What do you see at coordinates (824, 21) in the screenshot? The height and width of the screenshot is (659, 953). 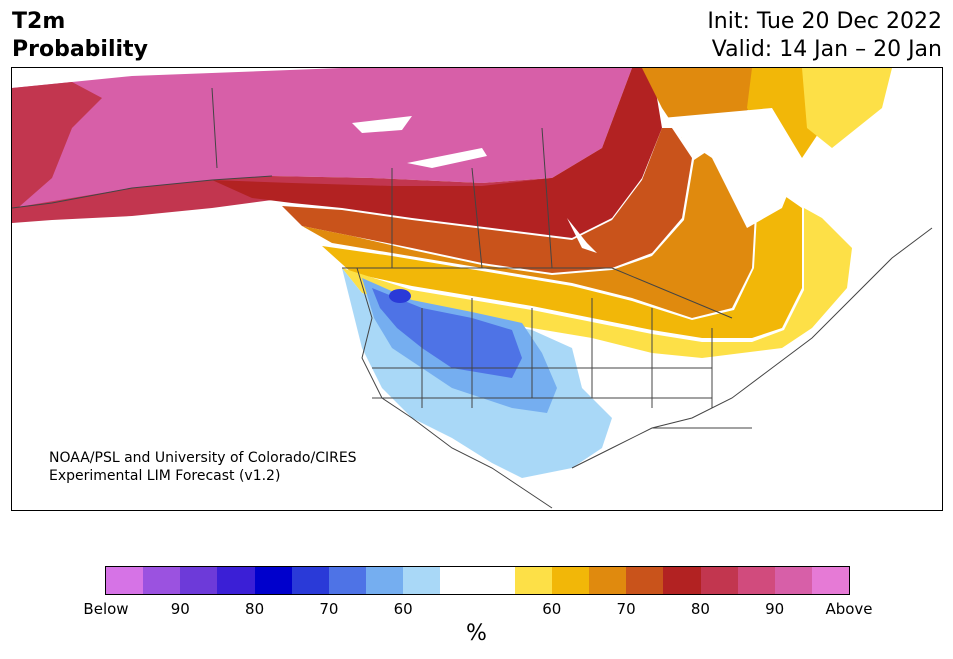 I see `init-date: Init: Tue 20 Dec 2022` at bounding box center [824, 21].